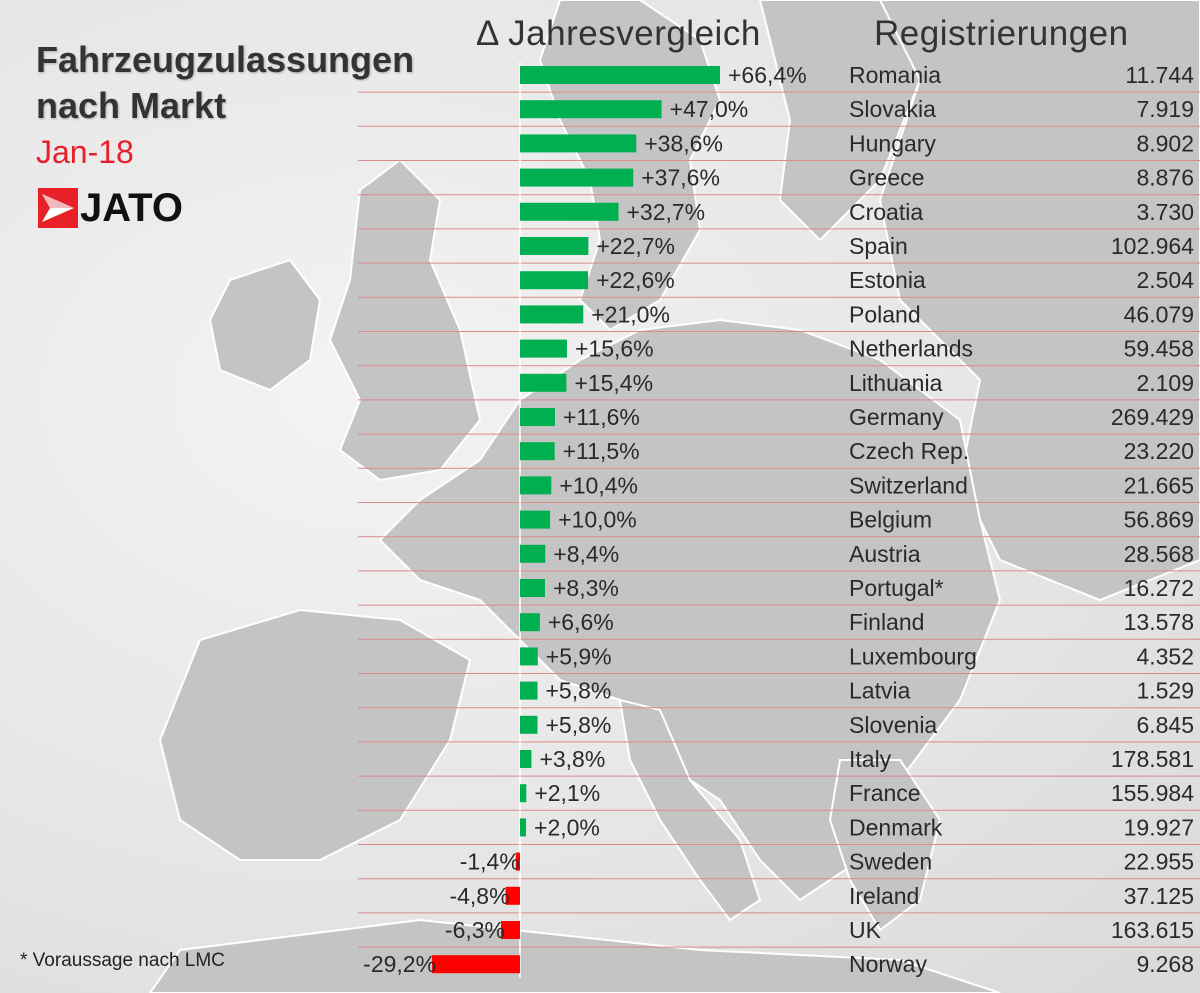 The image size is (1200, 993). I want to click on bar-norway, so click(476, 964).